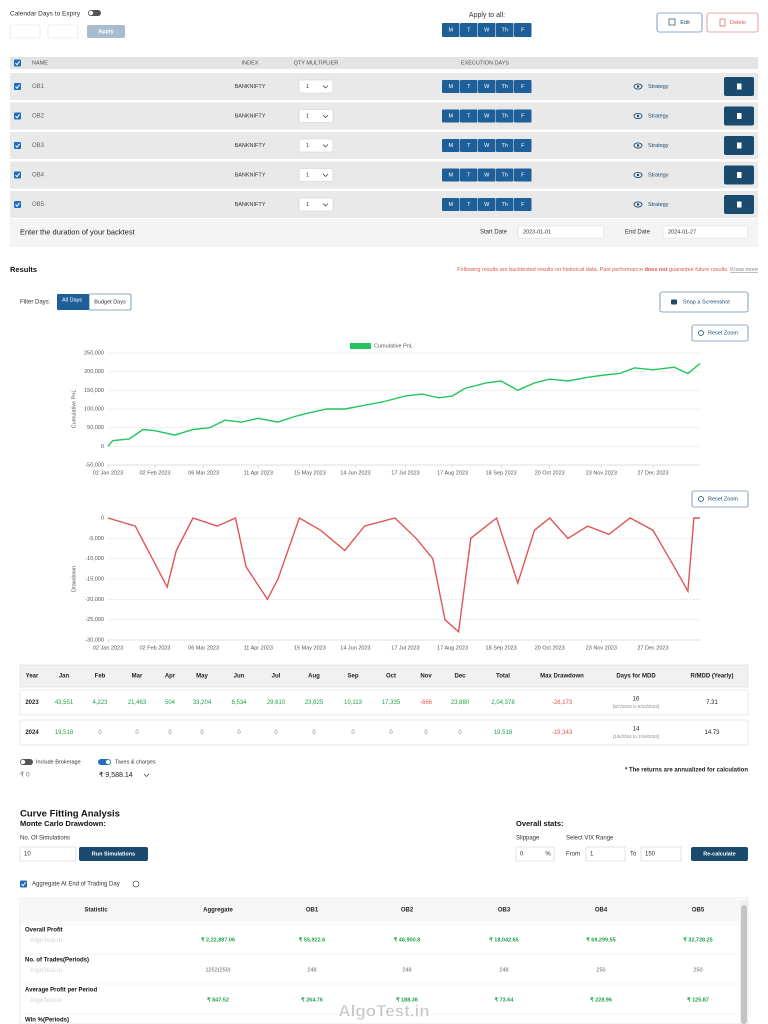 This screenshot has width=768, height=1024. Describe the element at coordinates (738, 23) in the screenshot. I see `label: Delete` at that location.